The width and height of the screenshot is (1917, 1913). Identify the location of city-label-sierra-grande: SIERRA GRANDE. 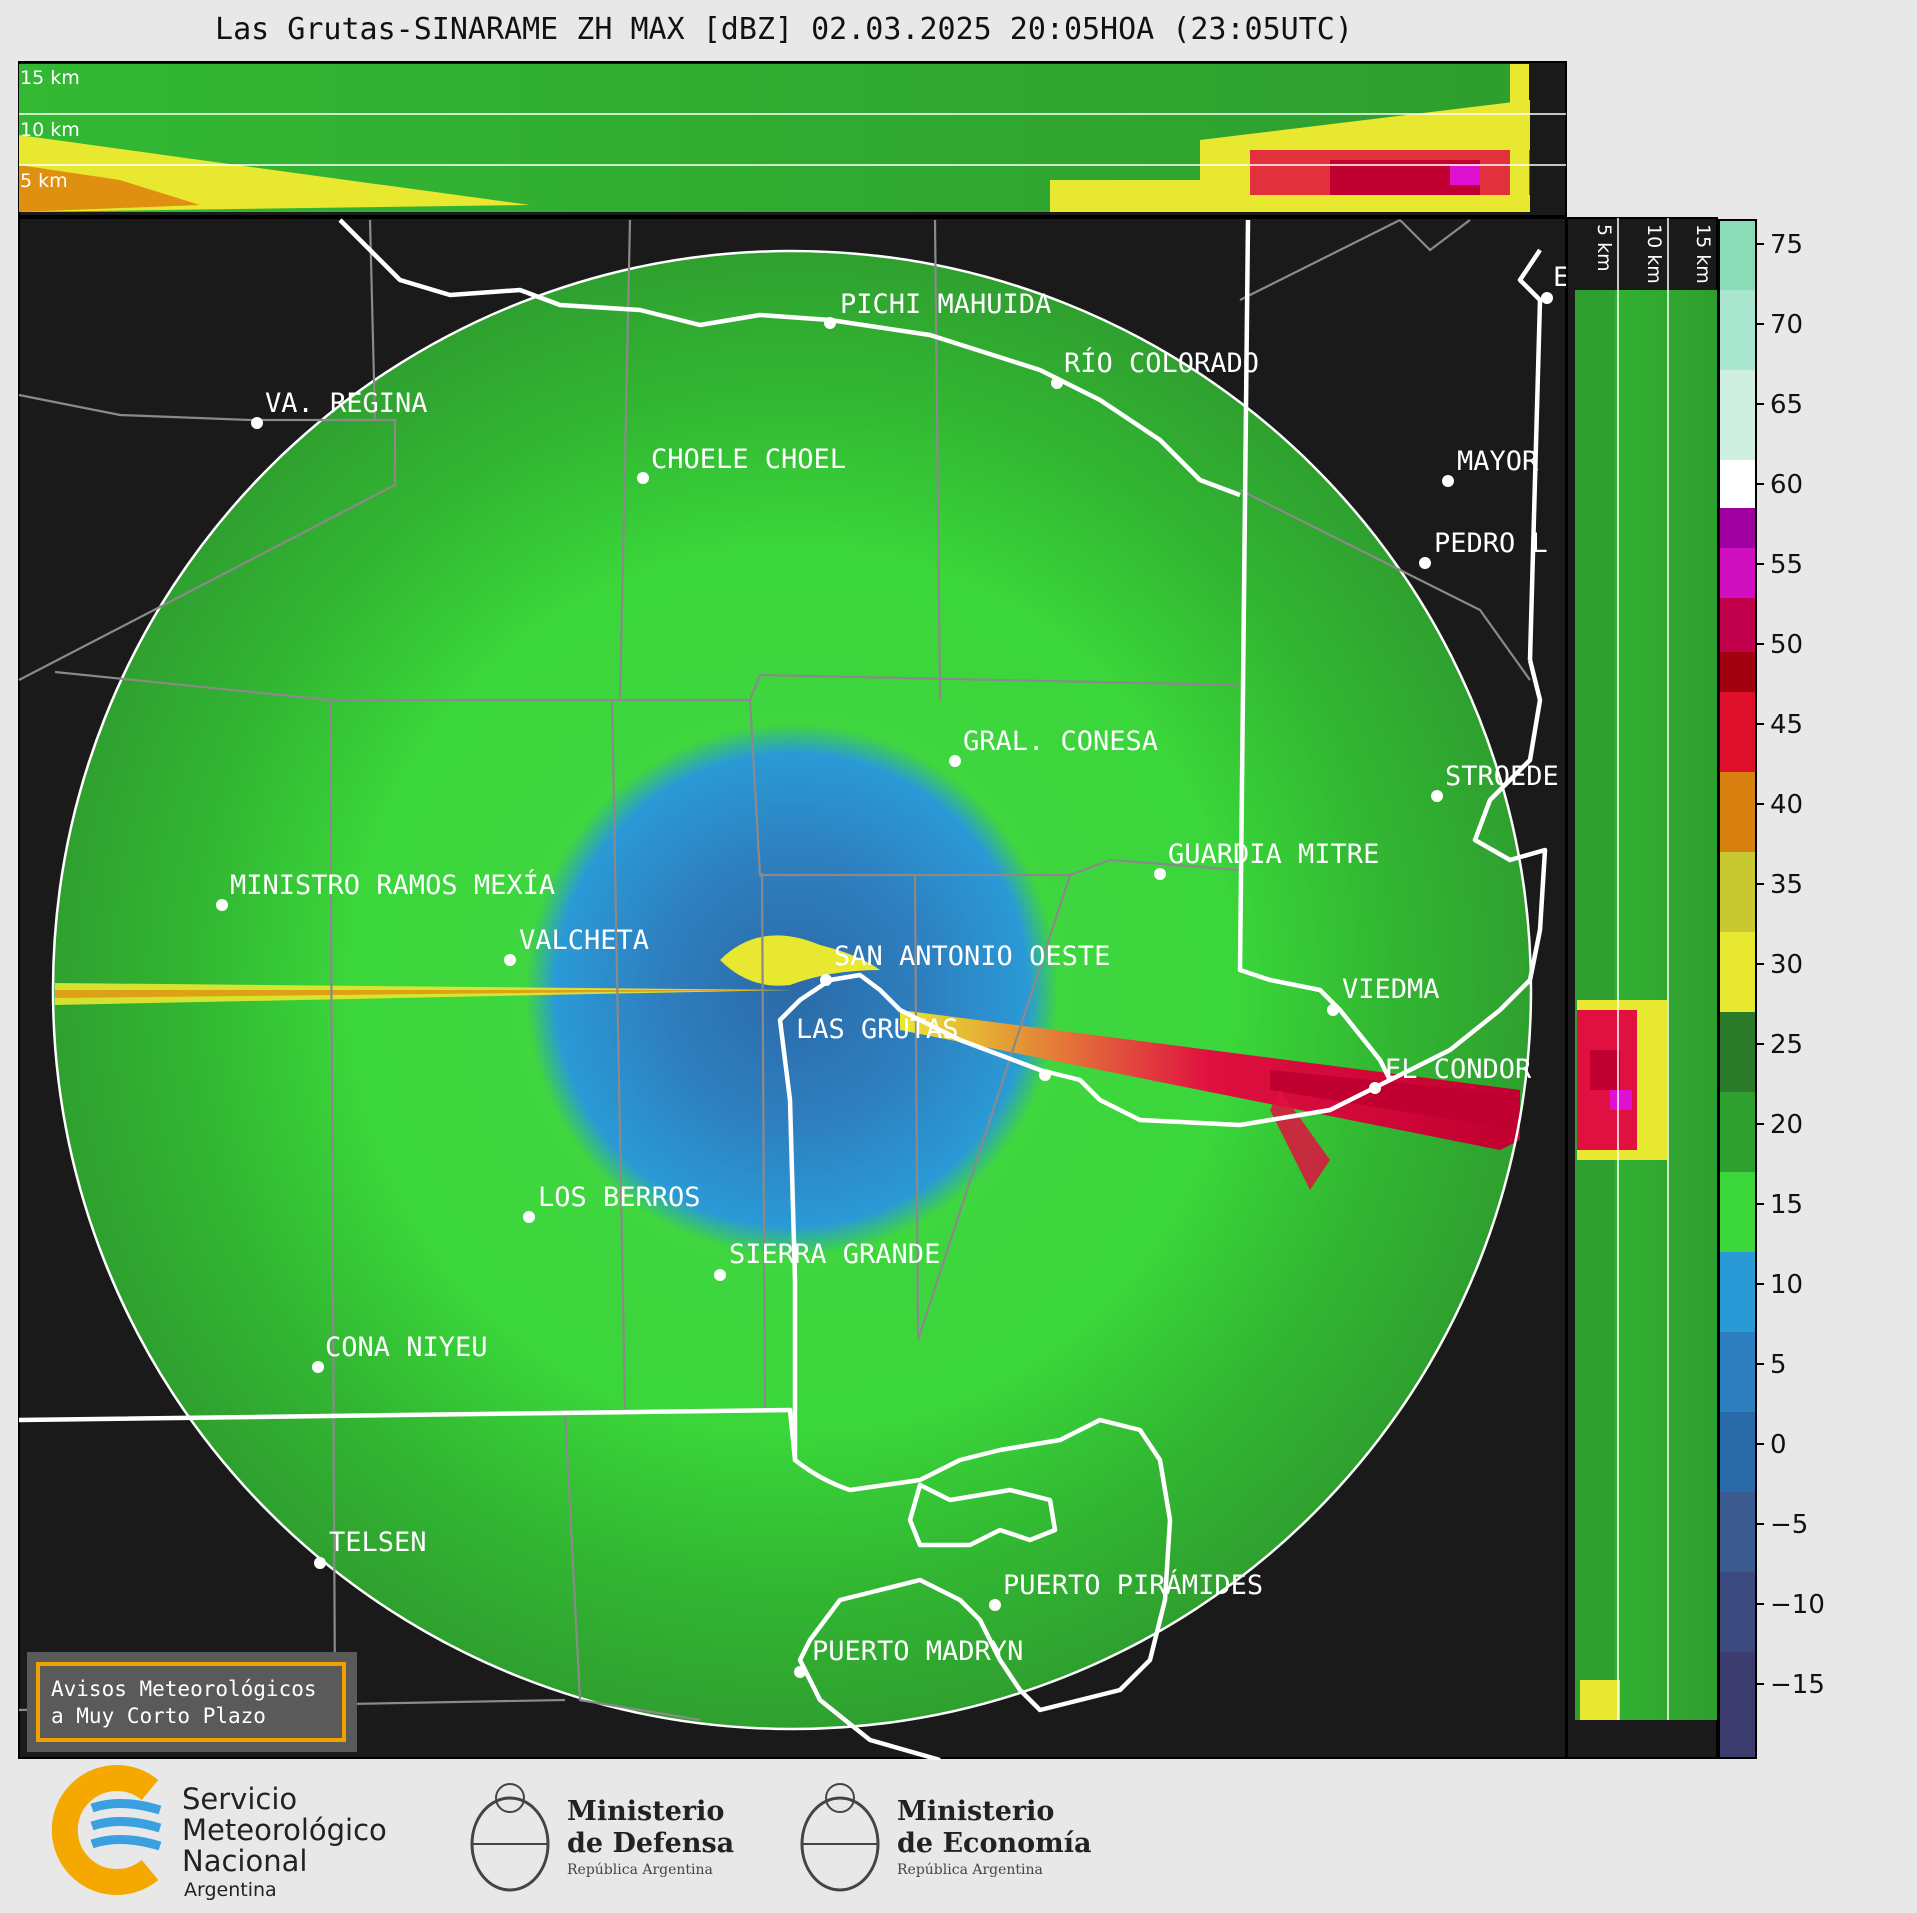
(834, 1254).